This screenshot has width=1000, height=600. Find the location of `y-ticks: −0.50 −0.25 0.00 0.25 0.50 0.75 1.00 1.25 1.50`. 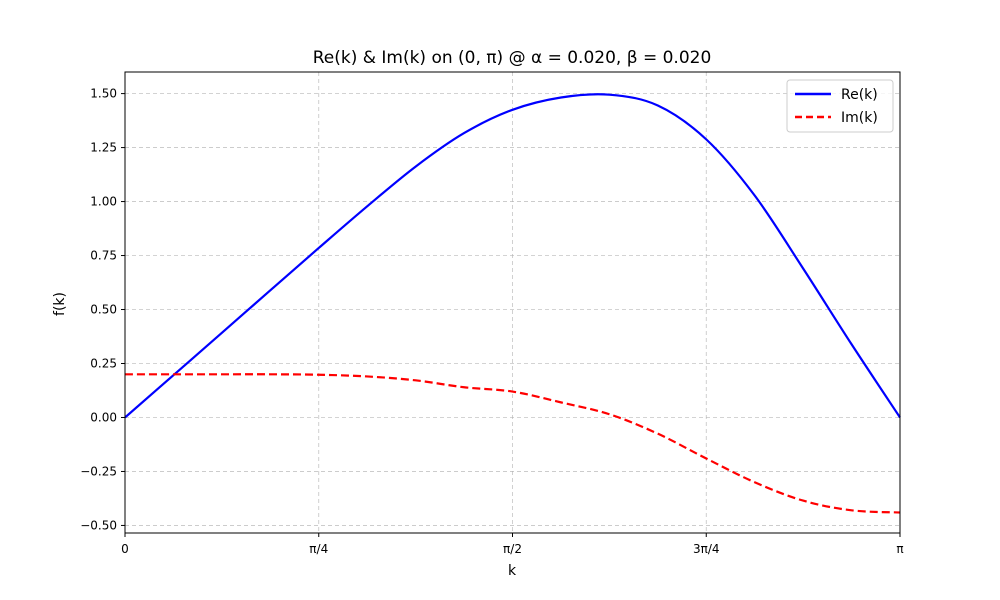

y-ticks: −0.50 −0.25 0.00 0.25 0.50 0.75 1.00 1.25 1.50 is located at coordinates (102, 309).